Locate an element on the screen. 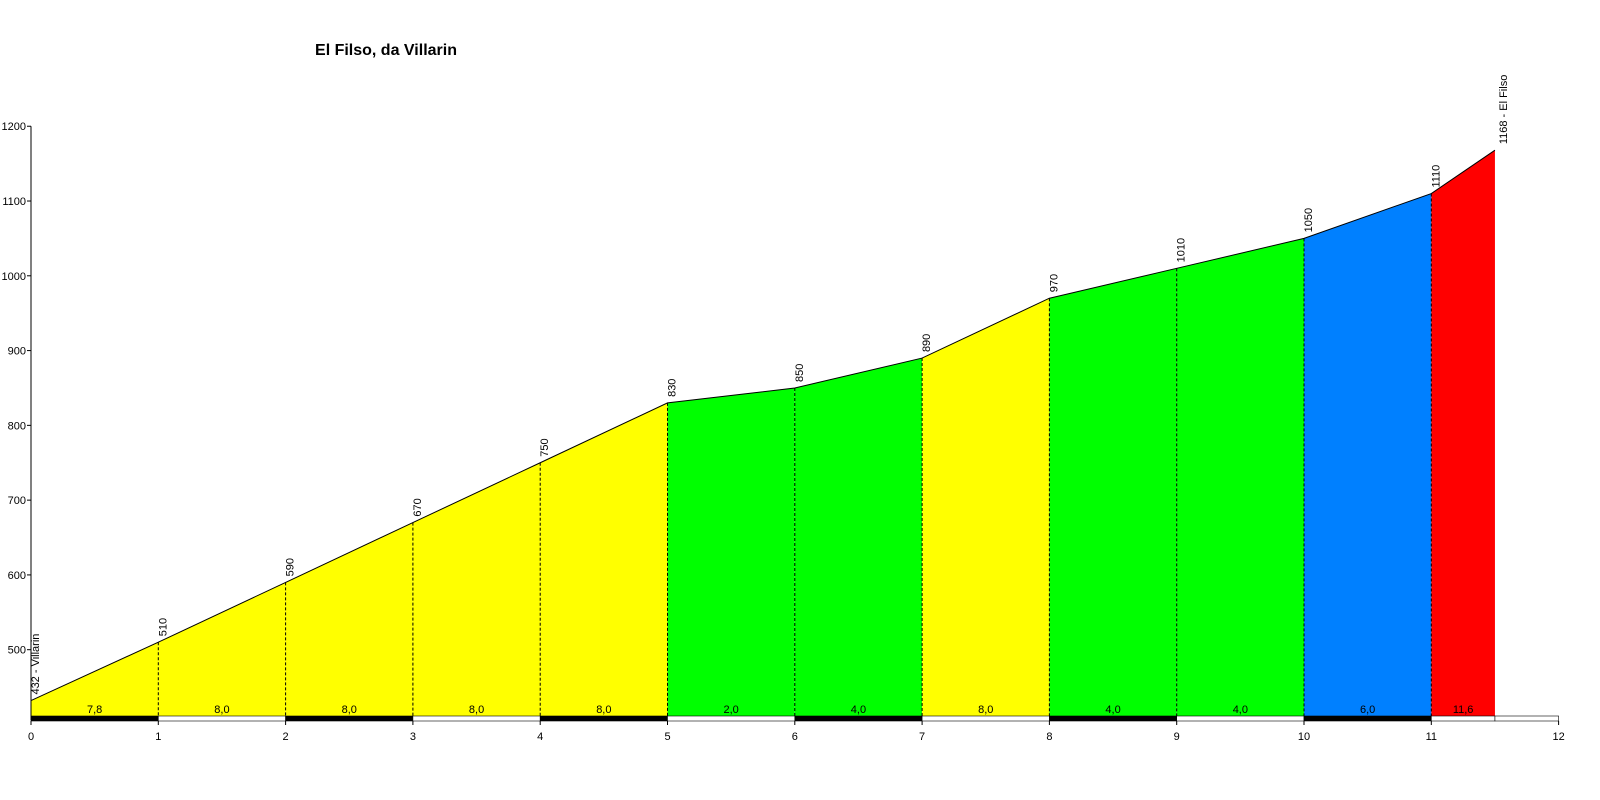  elevation-label: 510 is located at coordinates (163, 627).